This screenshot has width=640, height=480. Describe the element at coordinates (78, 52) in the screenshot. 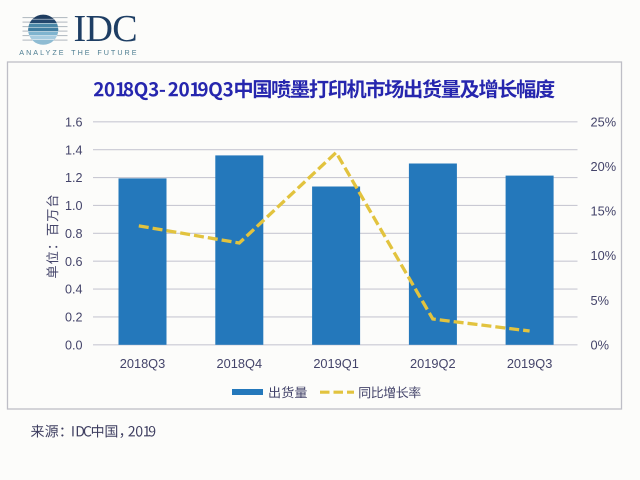

I see `svg-text: ANALYZE THE FUTURE` at that location.